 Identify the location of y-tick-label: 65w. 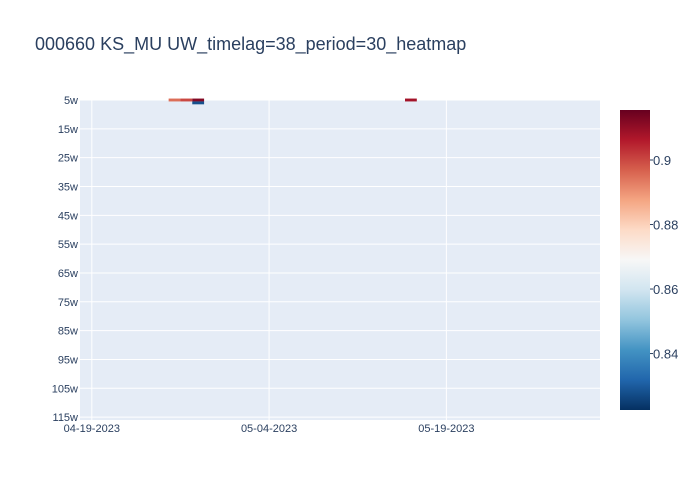
(68, 274).